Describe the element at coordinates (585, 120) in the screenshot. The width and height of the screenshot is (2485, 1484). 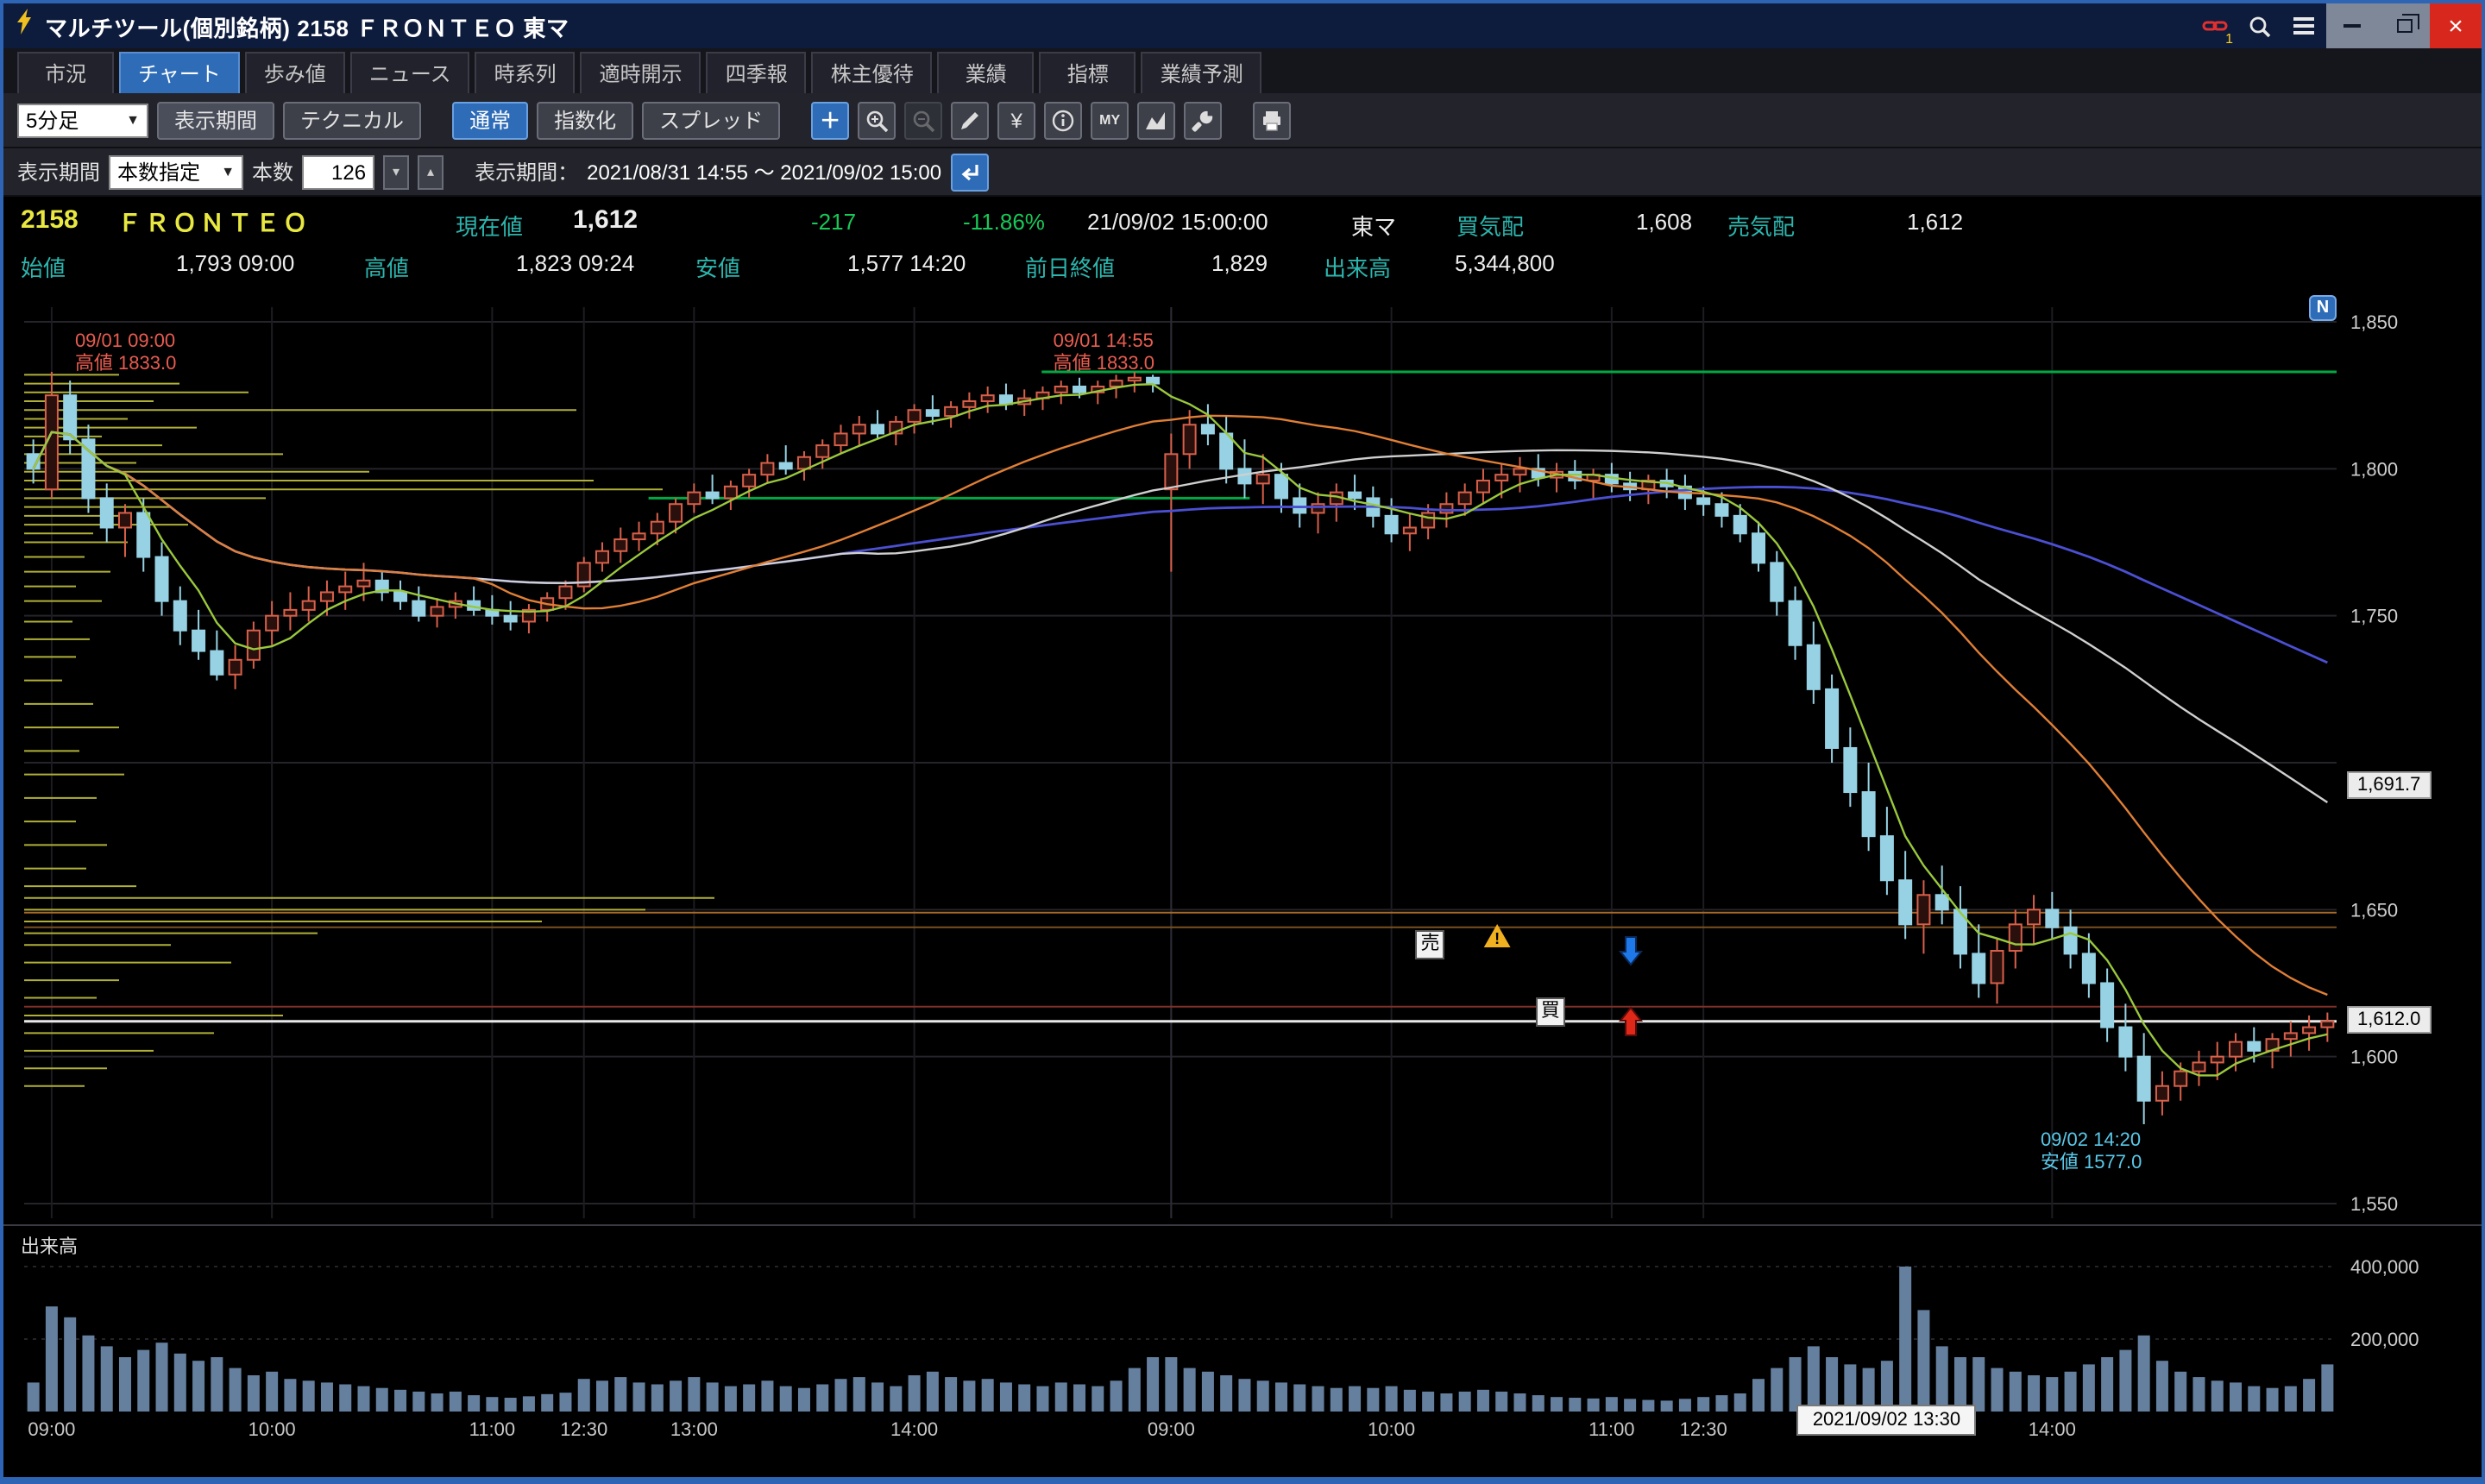
I see `indexed-button: 指数化` at that location.